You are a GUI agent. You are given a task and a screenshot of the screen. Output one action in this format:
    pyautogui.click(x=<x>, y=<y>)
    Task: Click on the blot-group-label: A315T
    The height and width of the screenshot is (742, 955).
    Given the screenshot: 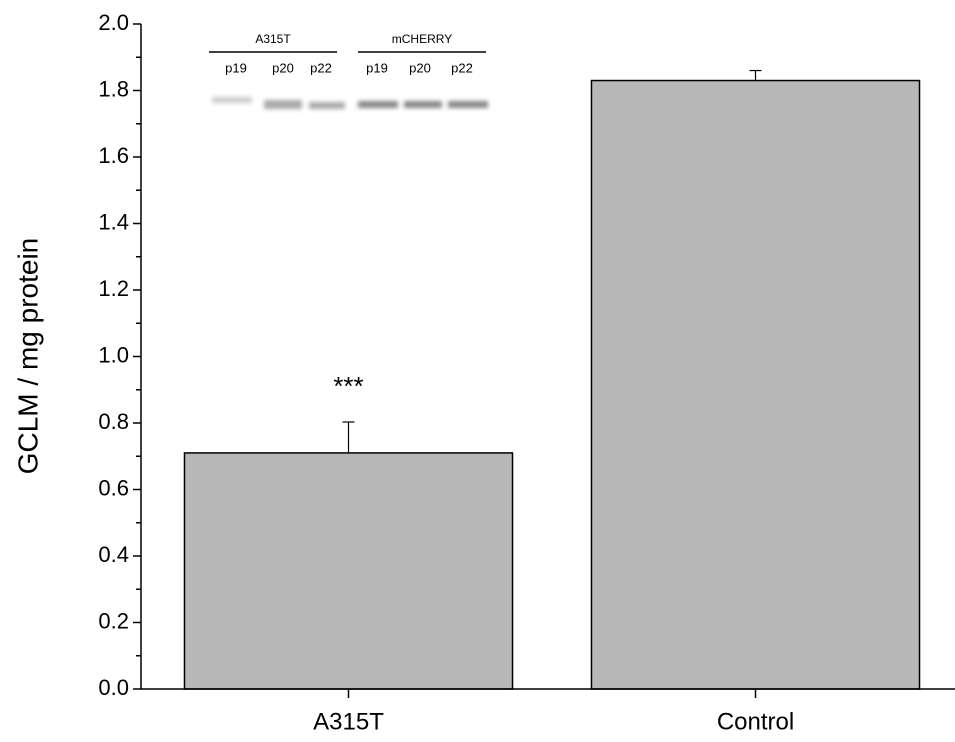 What is the action you would take?
    pyautogui.click(x=273, y=39)
    